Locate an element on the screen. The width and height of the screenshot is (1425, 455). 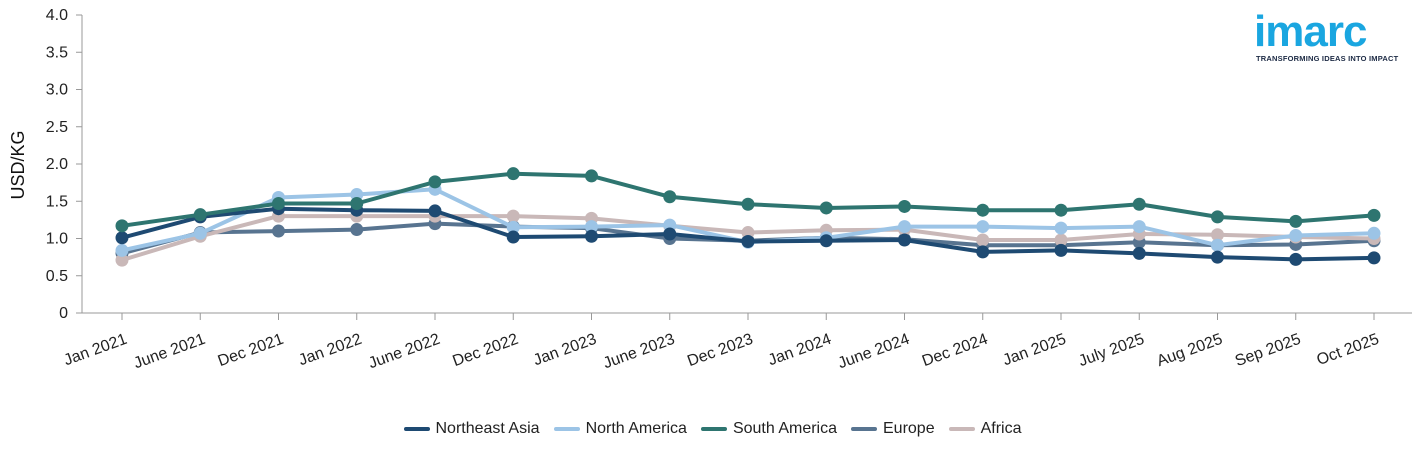
y-tick-label: 2.0 is located at coordinates (57, 164).